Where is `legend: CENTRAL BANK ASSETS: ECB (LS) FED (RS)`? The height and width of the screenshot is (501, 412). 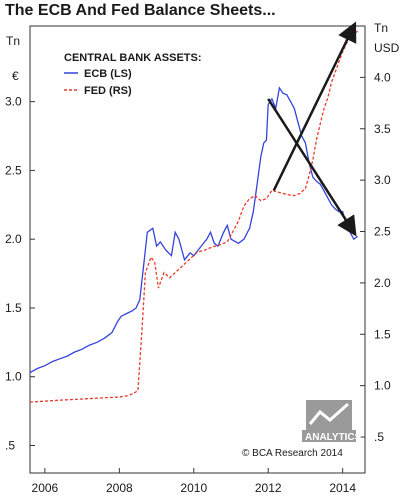 legend: CENTRAL BANK ASSETS: ECB (LS) FED (RS) is located at coordinates (133, 74).